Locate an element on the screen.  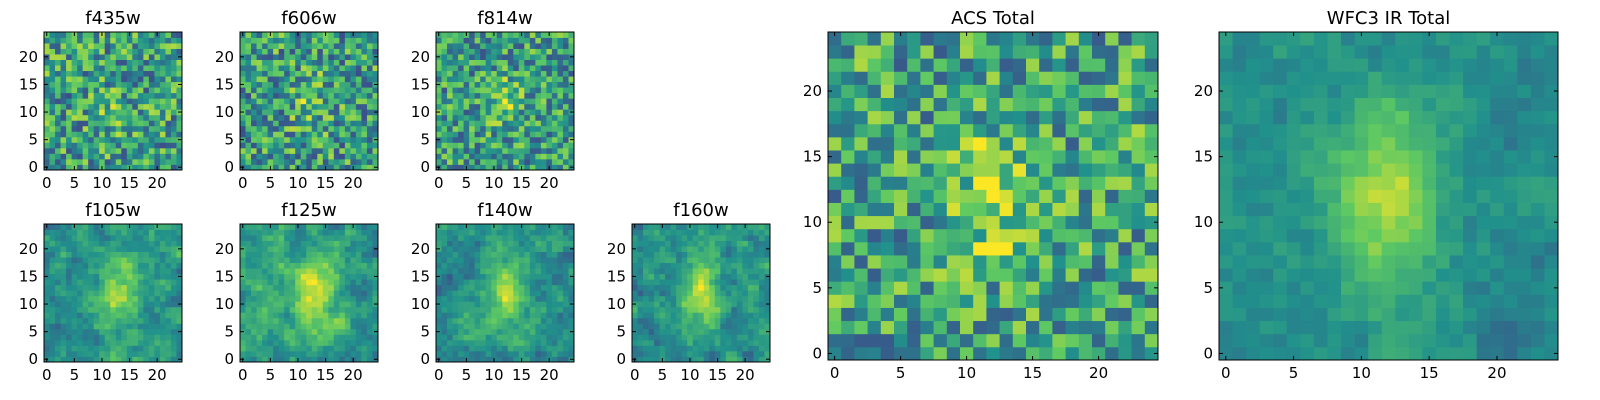
y-tick-label: 10 is located at coordinates (420, 112).